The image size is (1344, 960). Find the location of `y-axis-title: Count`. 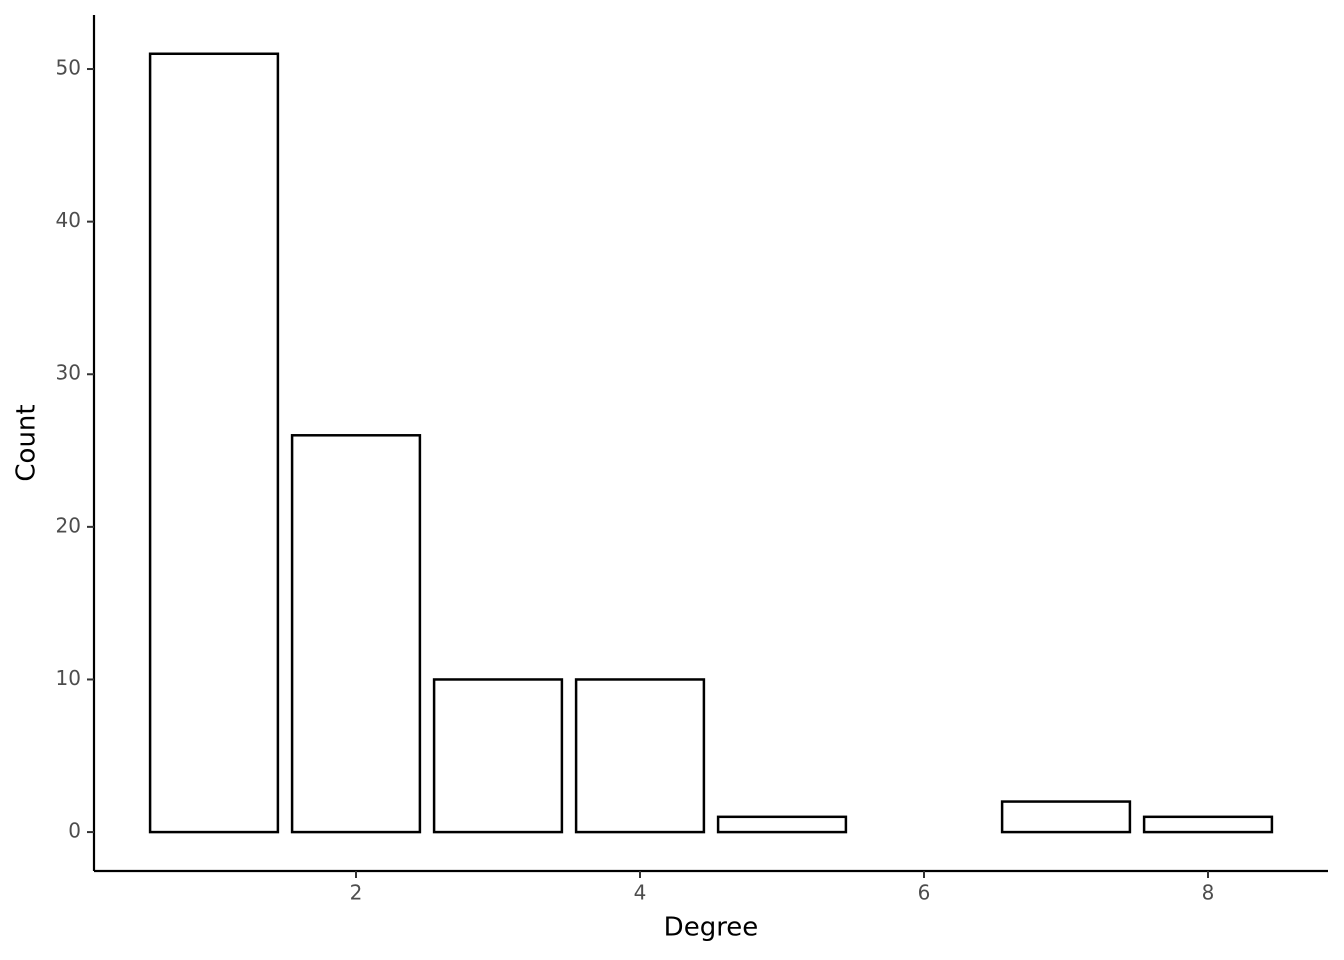

y-axis-title: Count is located at coordinates (27, 442).